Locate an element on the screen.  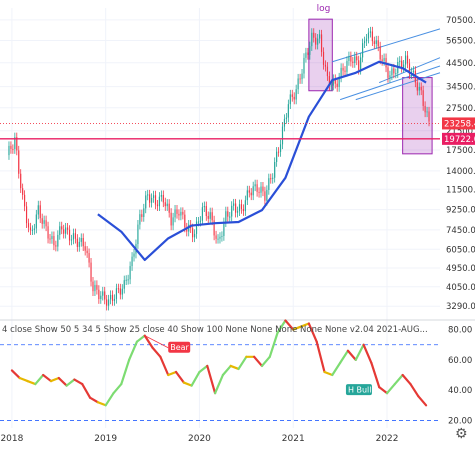
bear-badge is located at coordinates (179, 347).